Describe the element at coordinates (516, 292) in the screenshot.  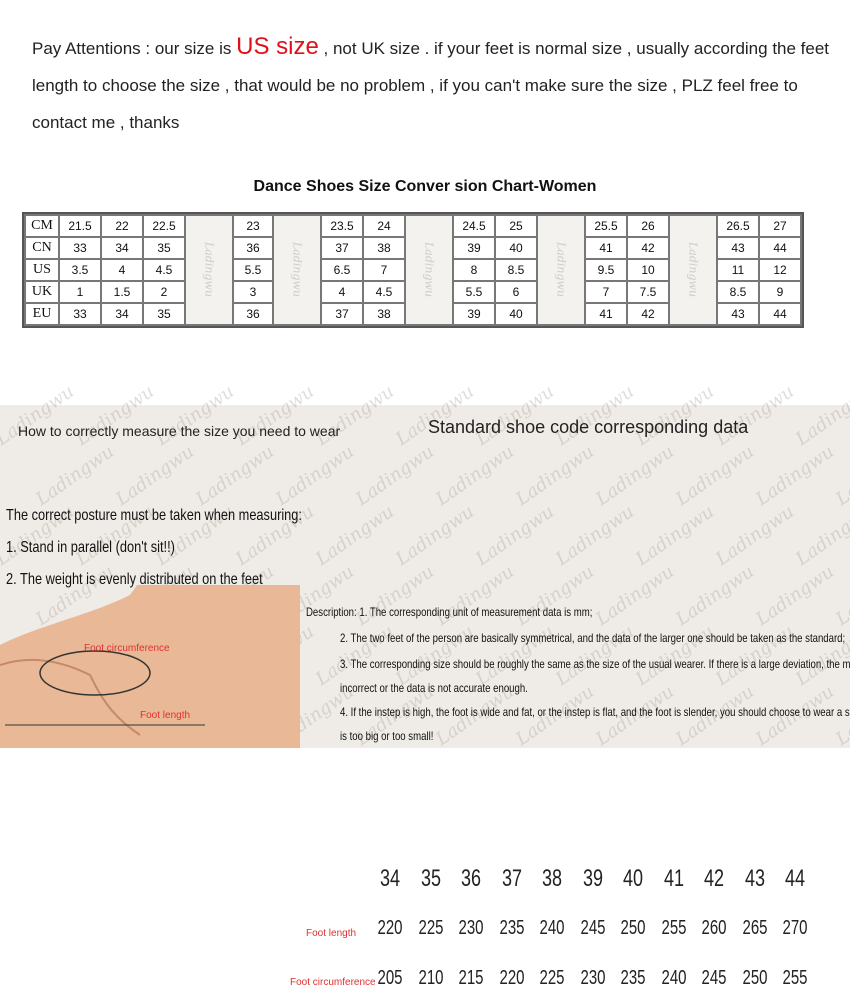
I see `size-cell: 6` at that location.